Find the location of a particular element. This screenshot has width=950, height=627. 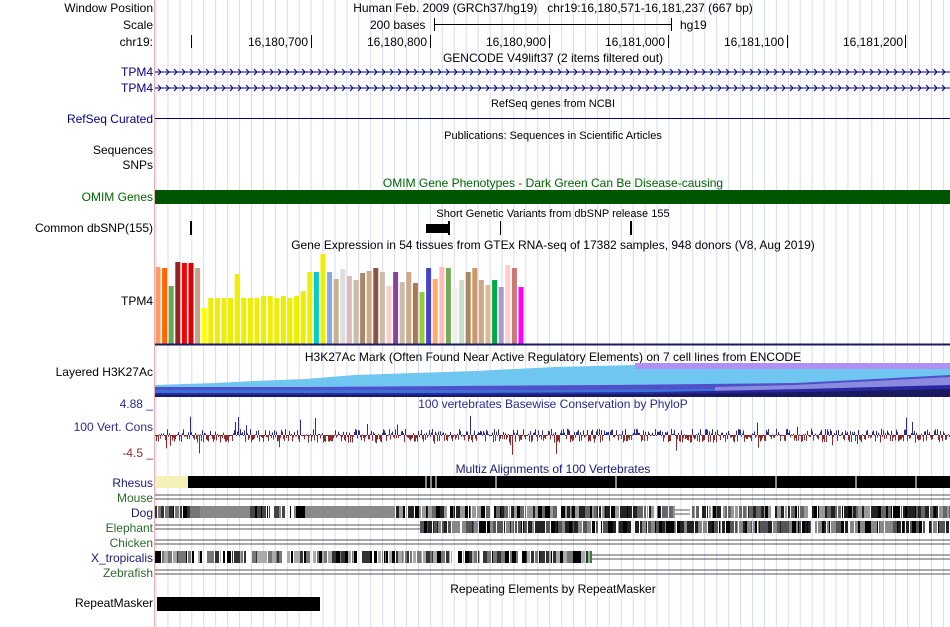

h3k27ac-layered-signal is located at coordinates (552, 380).